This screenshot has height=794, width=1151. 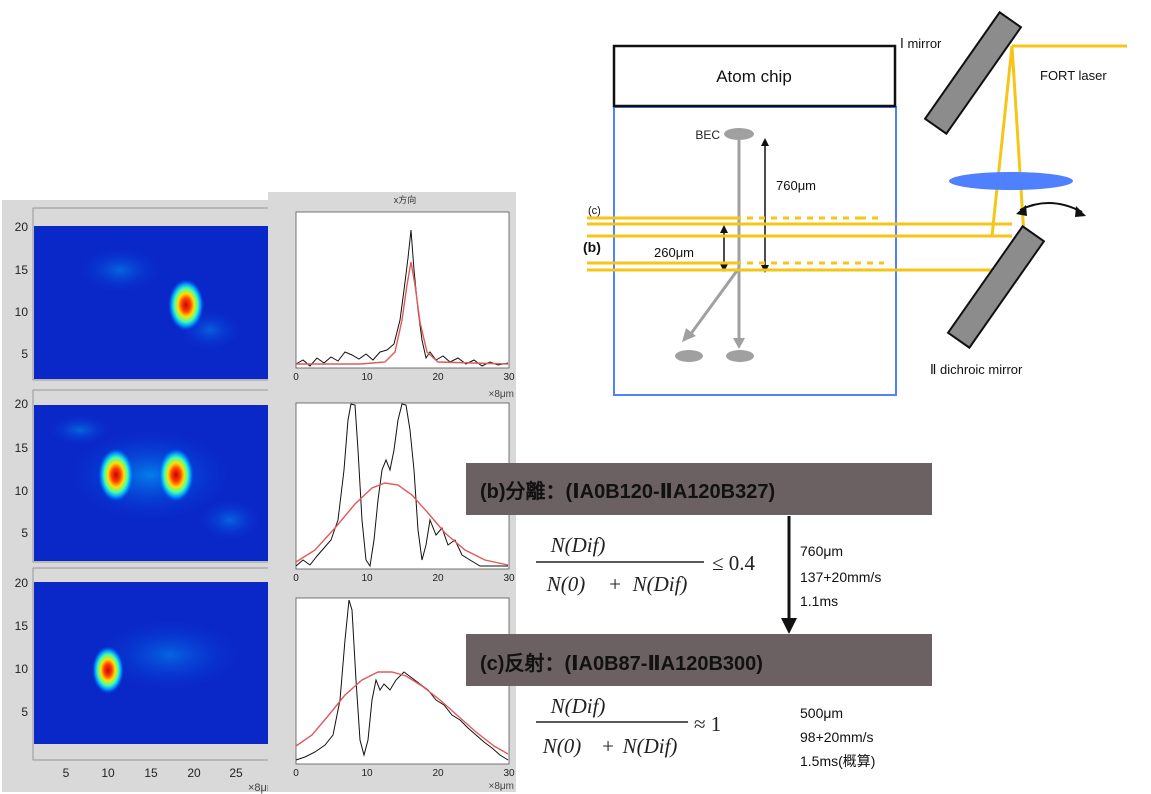 I want to click on param: 98+20mm/s, so click(x=837, y=737).